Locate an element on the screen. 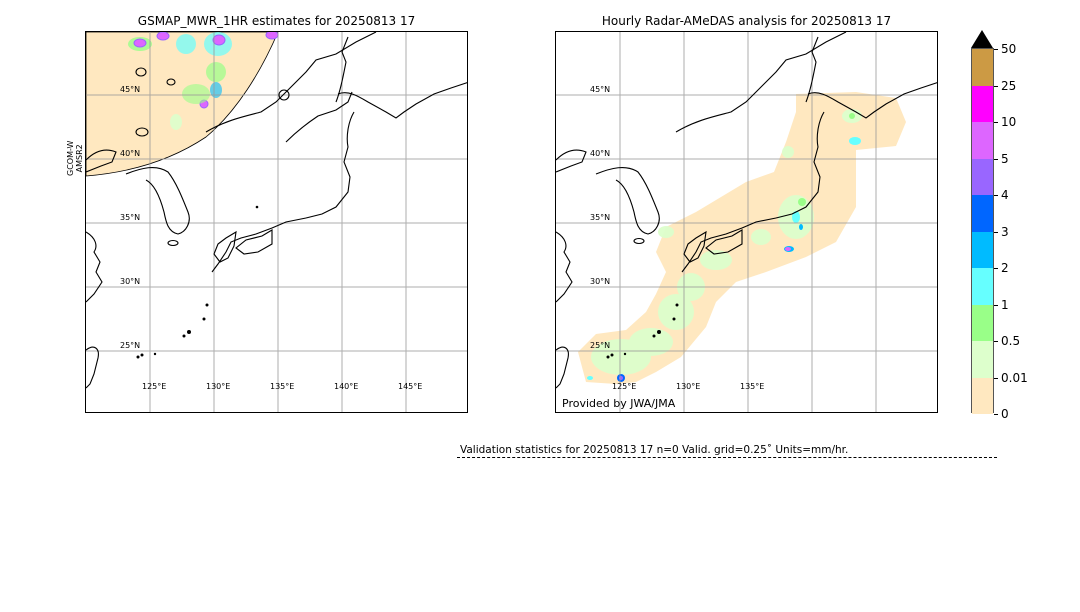  left-panel-title: GSMAP_MWR_1HR estimates for 20250813 17 is located at coordinates (276, 21).